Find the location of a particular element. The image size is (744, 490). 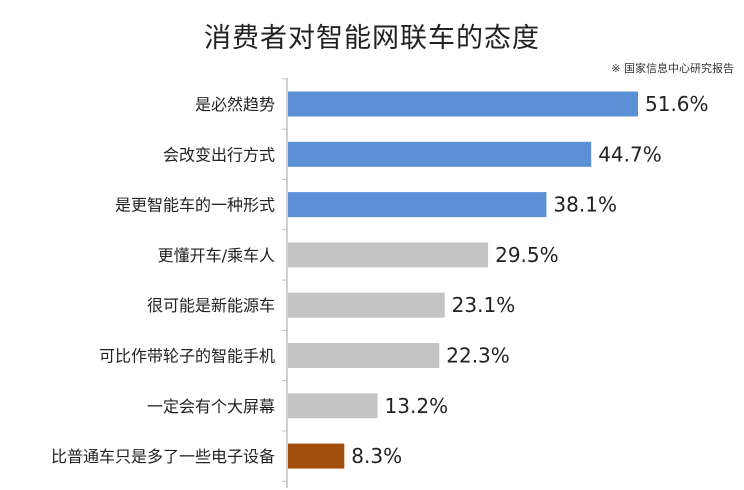

value-label: 38.1% is located at coordinates (585, 205).